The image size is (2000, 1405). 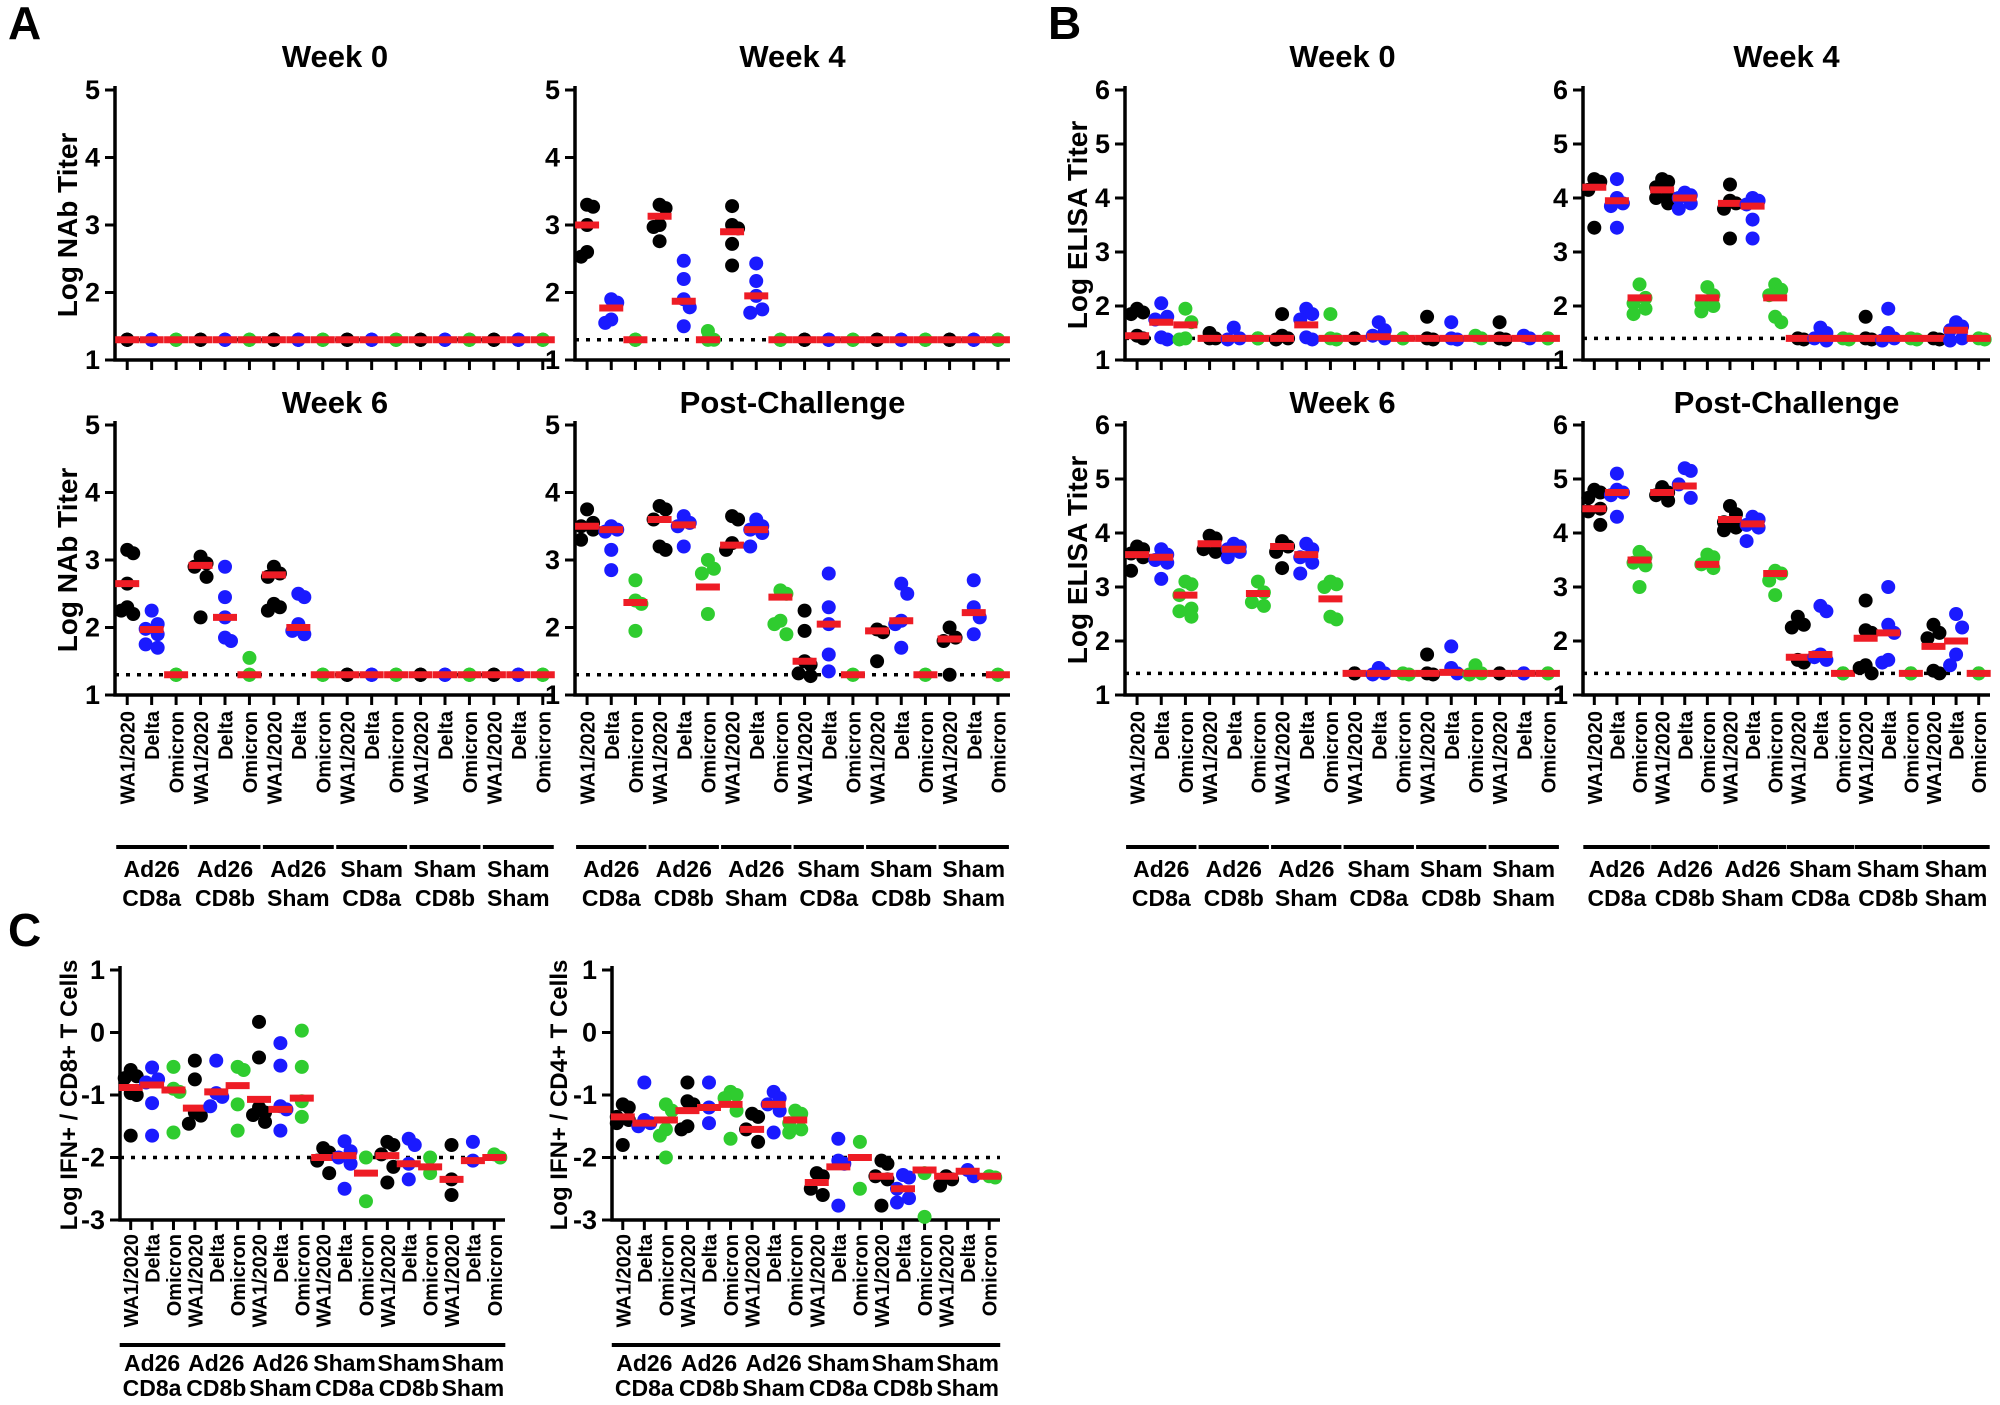 What do you see at coordinates (552, 560) in the screenshot?
I see `y-tick-label: 3` at bounding box center [552, 560].